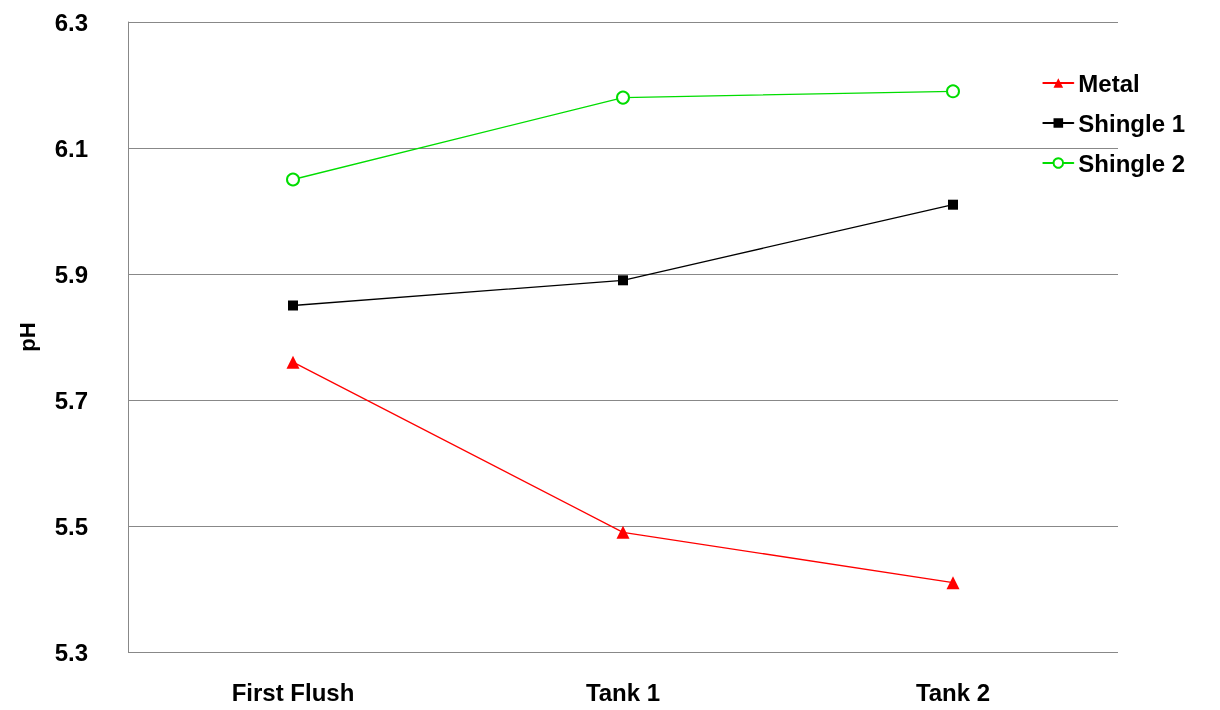 Image resolution: width=1220 pixels, height=710 pixels. Describe the element at coordinates (71, 274) in the screenshot. I see `y-tick-label: 5.9` at that location.